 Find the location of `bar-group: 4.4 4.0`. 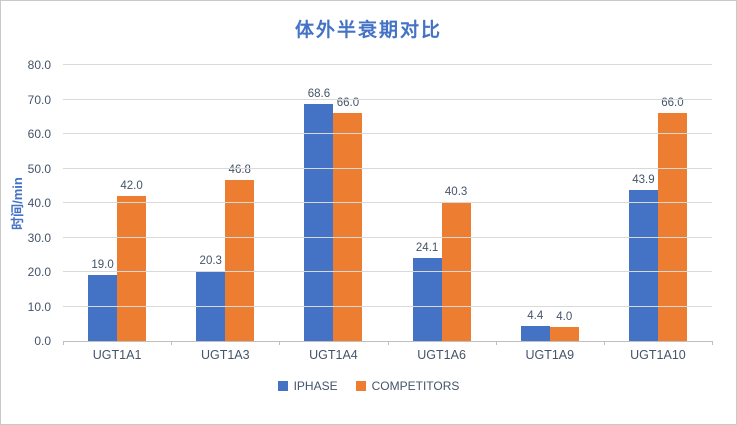

bar-group: 4.4 4.0 is located at coordinates (550, 203).